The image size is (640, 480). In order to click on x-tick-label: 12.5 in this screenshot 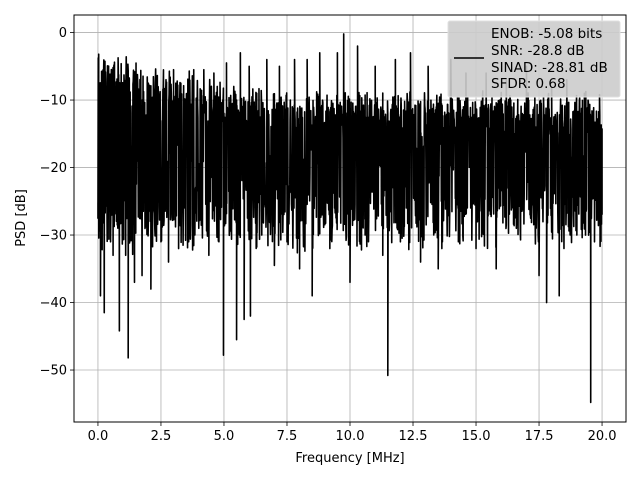, I will do `click(413, 436)`.